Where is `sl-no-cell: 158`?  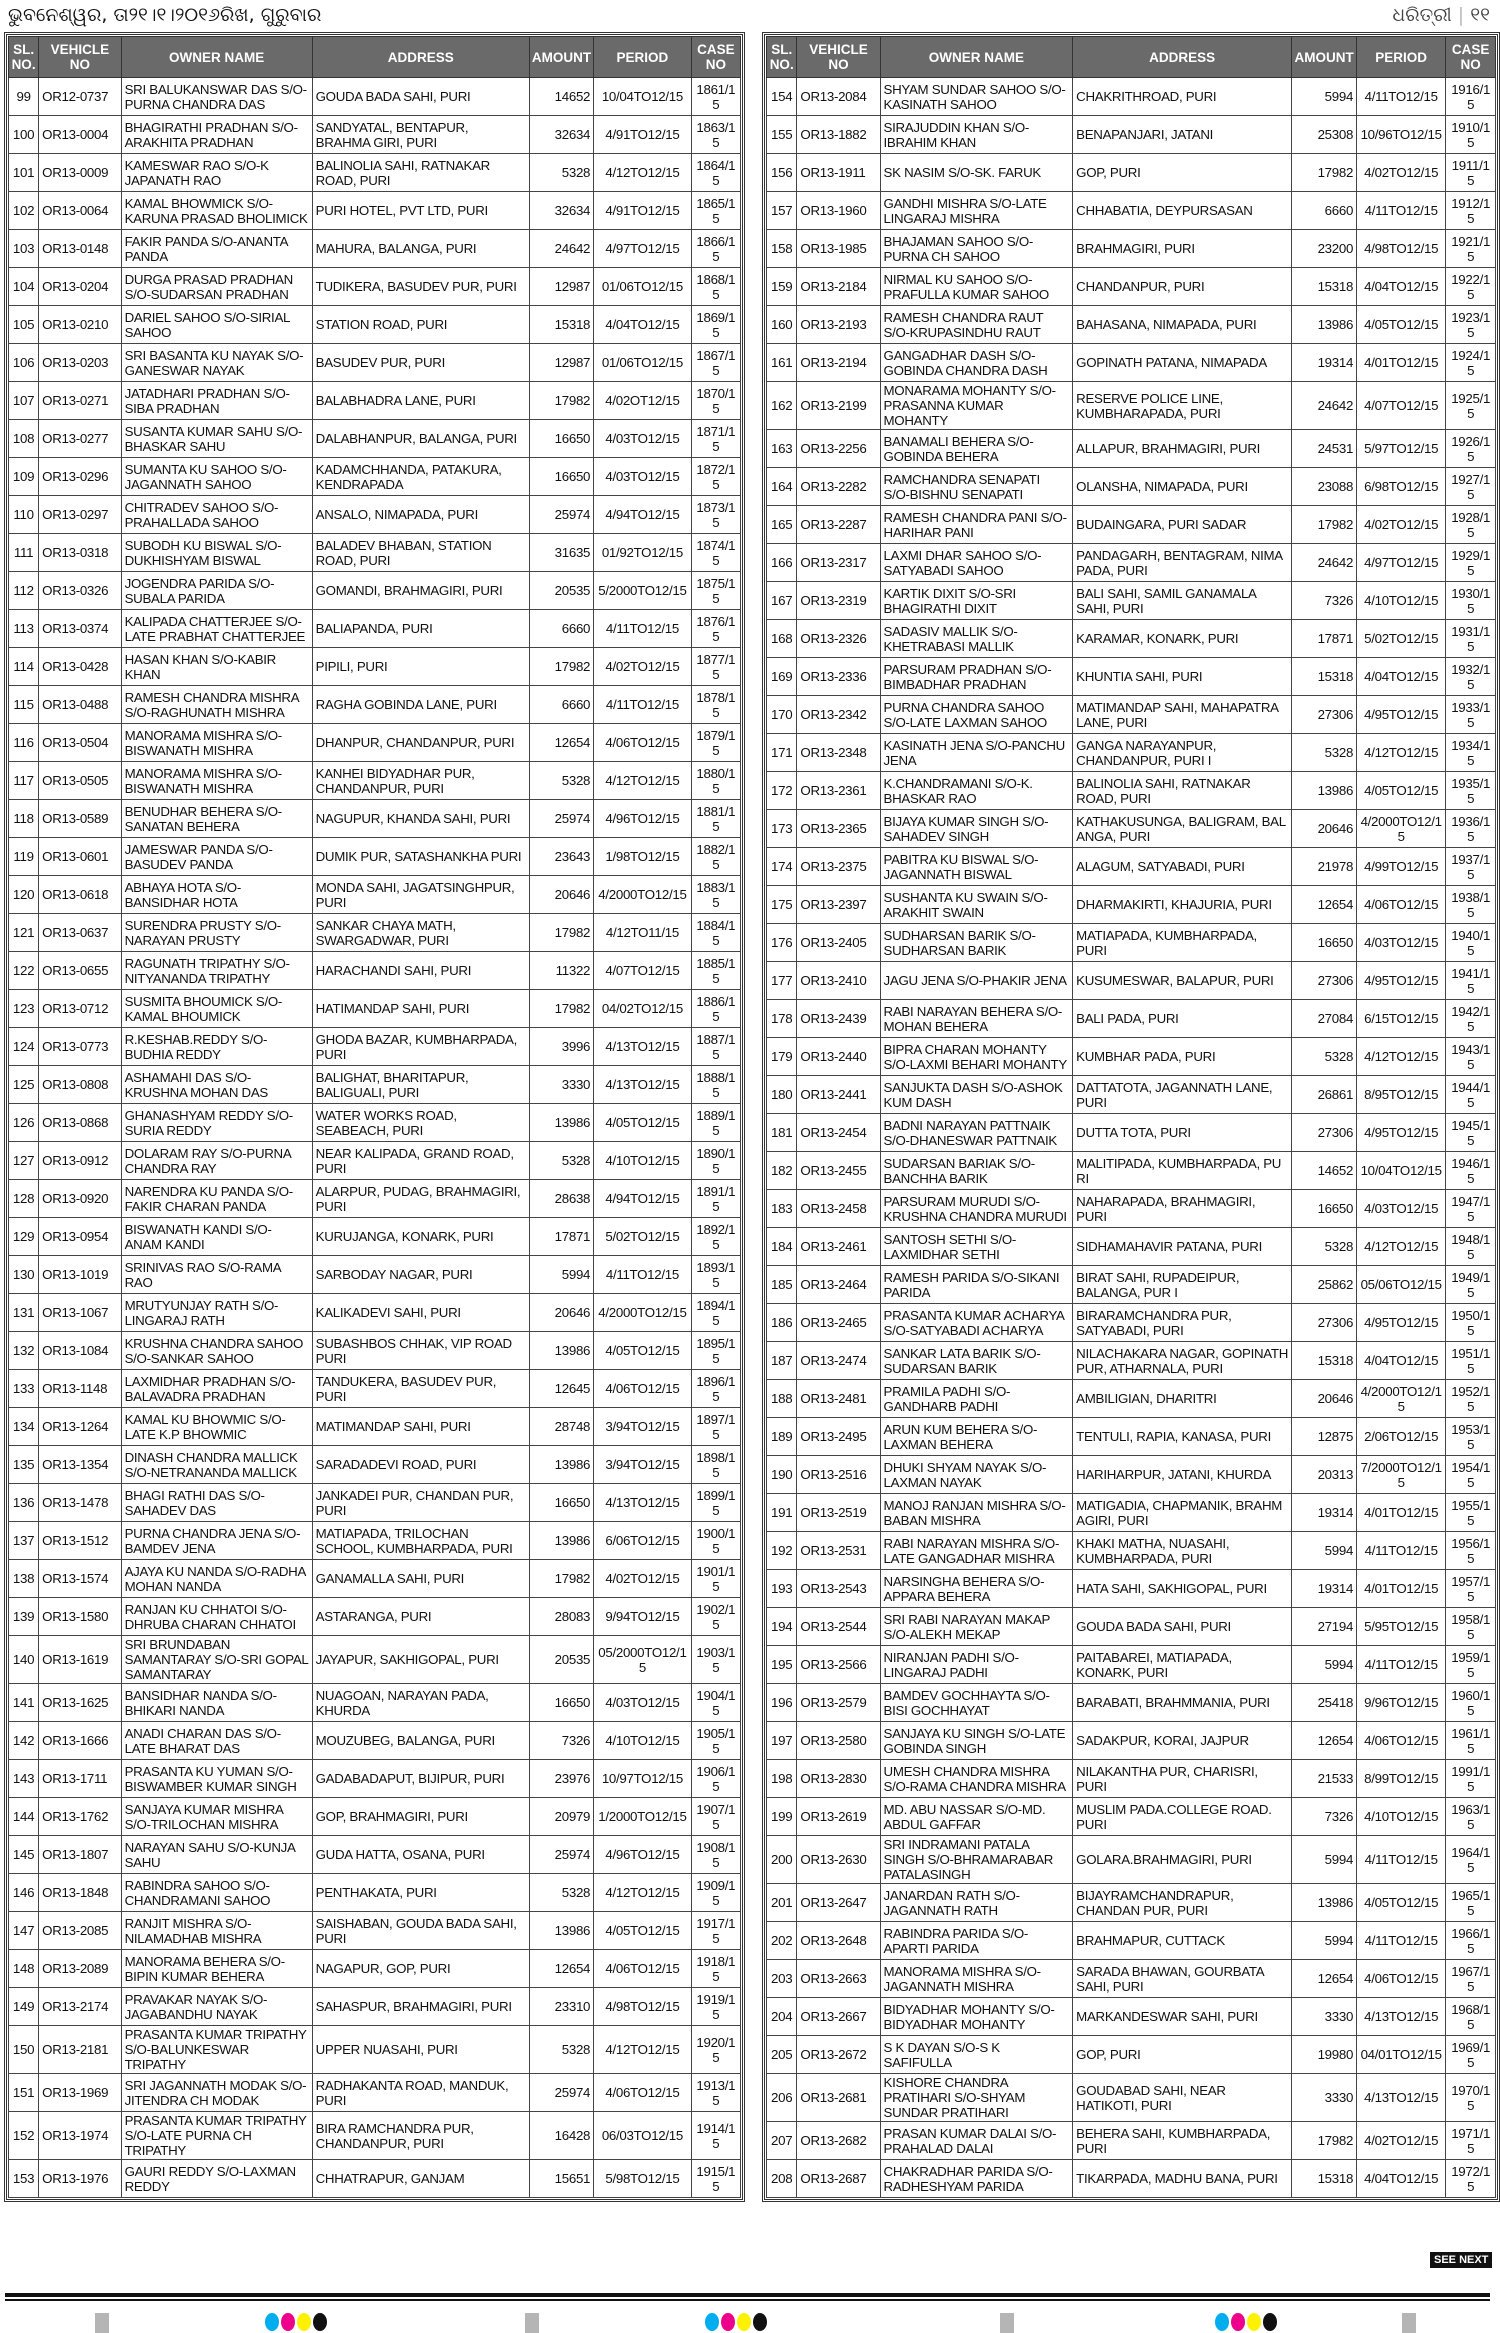 sl-no-cell: 158 is located at coordinates (781, 248).